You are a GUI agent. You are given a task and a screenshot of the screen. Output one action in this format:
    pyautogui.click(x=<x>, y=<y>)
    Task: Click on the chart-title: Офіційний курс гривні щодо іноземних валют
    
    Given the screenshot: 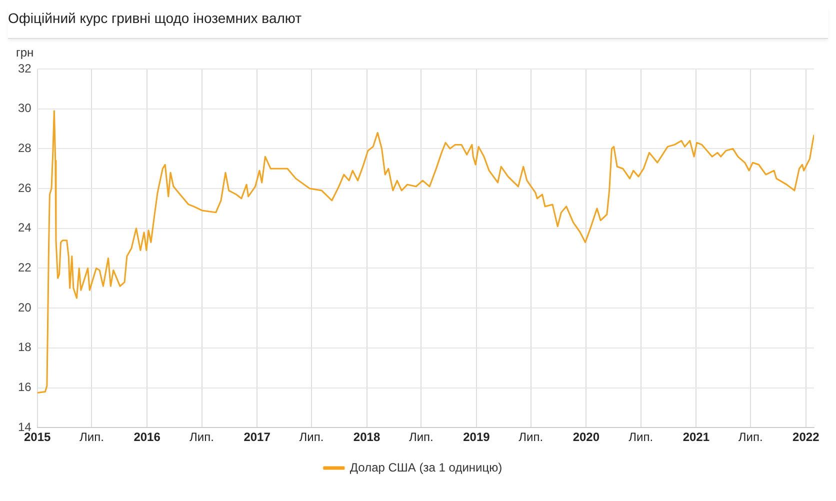 What is the action you would take?
    pyautogui.click(x=418, y=23)
    